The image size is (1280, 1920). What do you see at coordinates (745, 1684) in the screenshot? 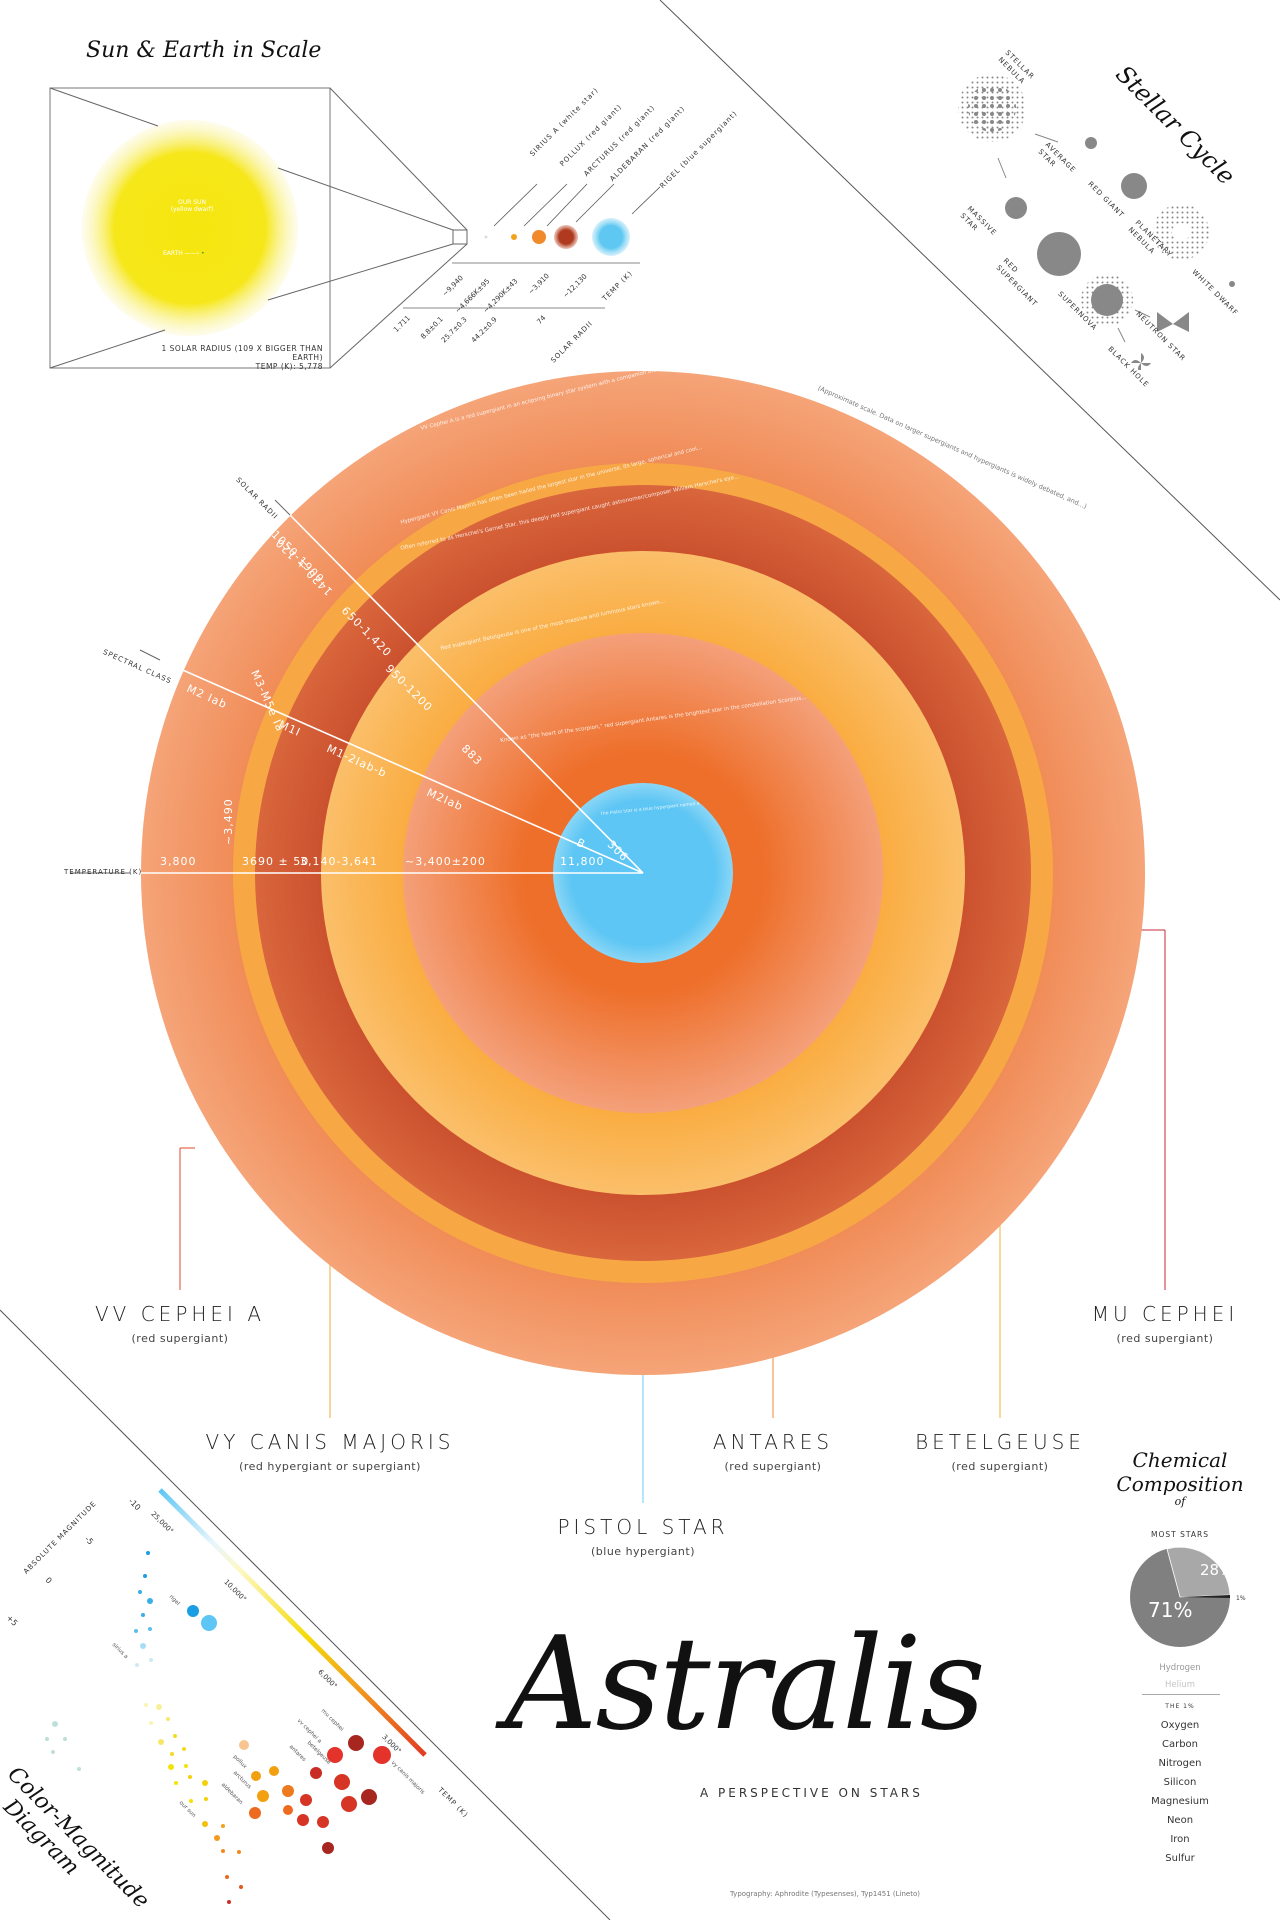
I see `poster-title: Astralis` at bounding box center [745, 1684].